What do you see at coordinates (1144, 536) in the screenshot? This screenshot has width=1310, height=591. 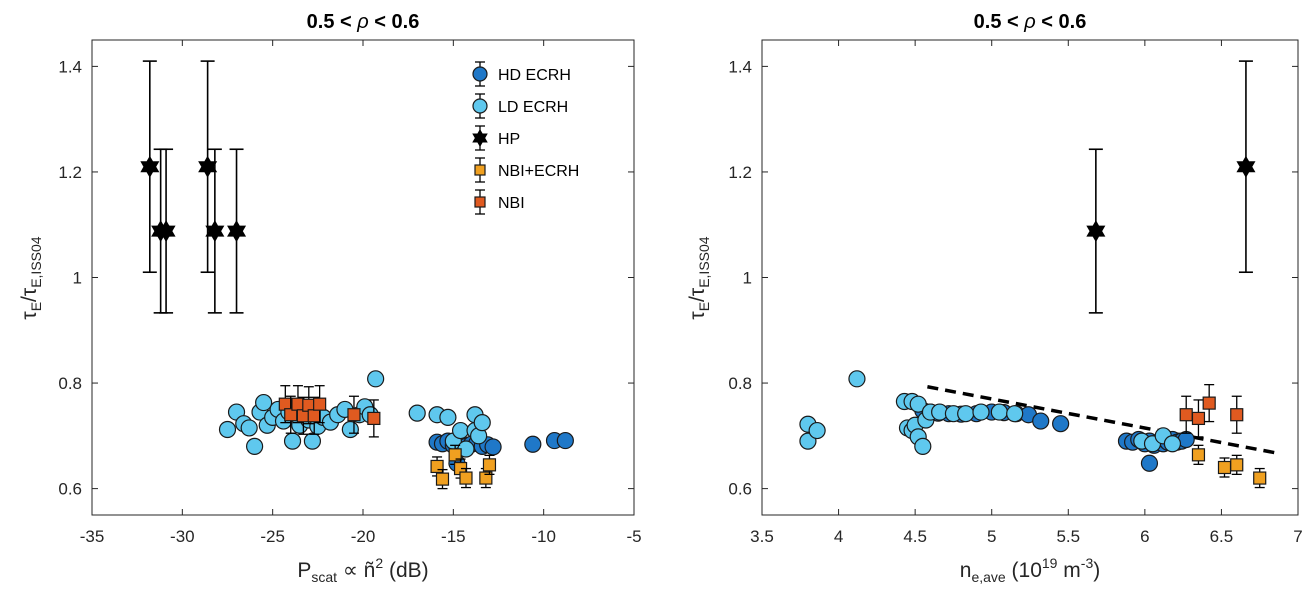 I see `right-x-tick-label: 6` at bounding box center [1144, 536].